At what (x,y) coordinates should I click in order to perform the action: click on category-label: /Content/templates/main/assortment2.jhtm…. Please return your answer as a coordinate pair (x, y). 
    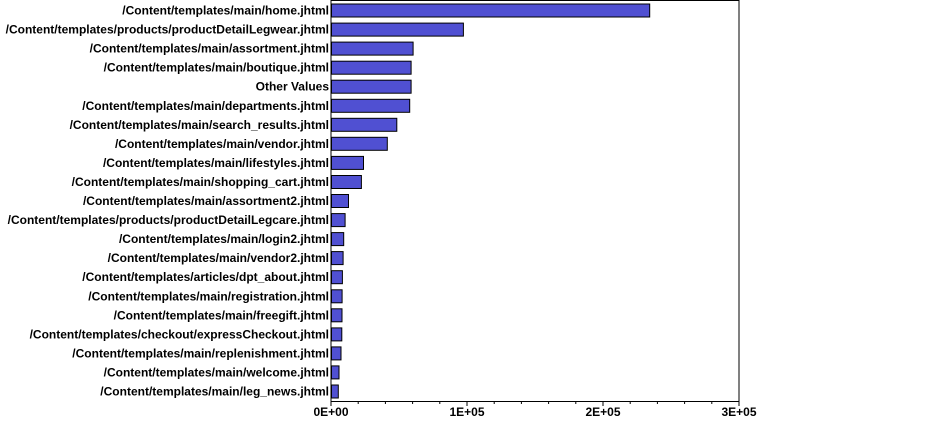
    Looking at the image, I should click on (206, 201).